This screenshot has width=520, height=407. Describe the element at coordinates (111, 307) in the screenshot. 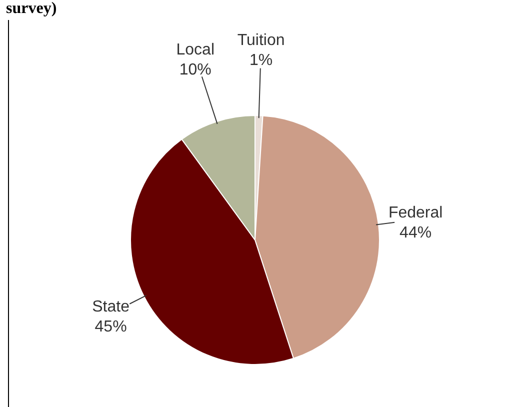

I see `slice-label: State` at that location.